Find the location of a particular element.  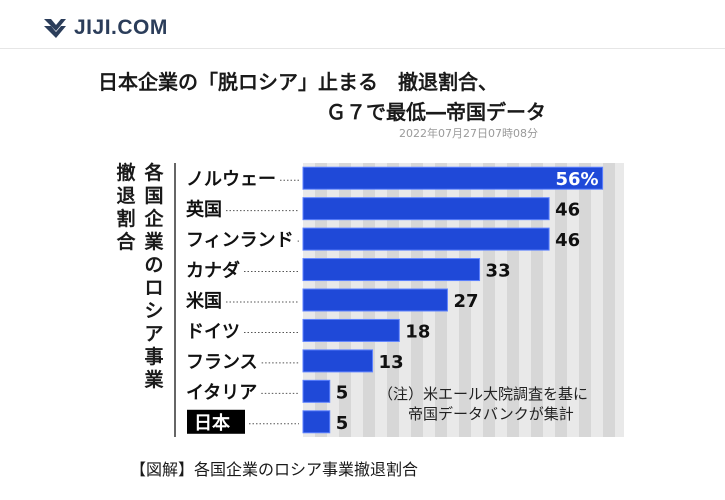

logo-text: JIJI.COM is located at coordinates (121, 27).